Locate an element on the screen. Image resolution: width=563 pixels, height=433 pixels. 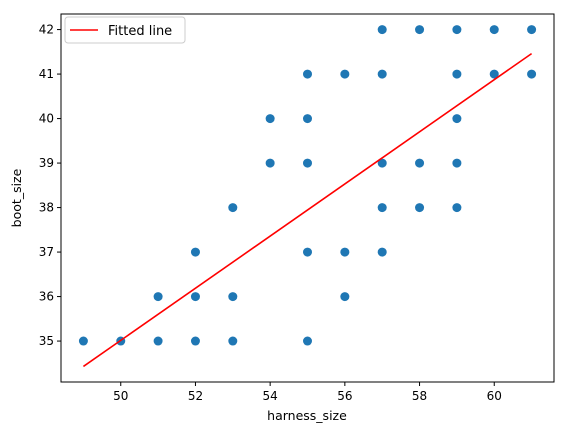
x-tick-label: 58 is located at coordinates (419, 396).